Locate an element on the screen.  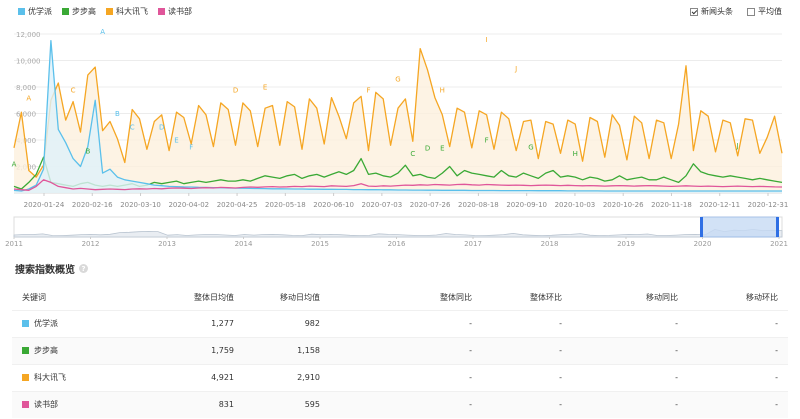
news-marker: H is located at coordinates (442, 90).